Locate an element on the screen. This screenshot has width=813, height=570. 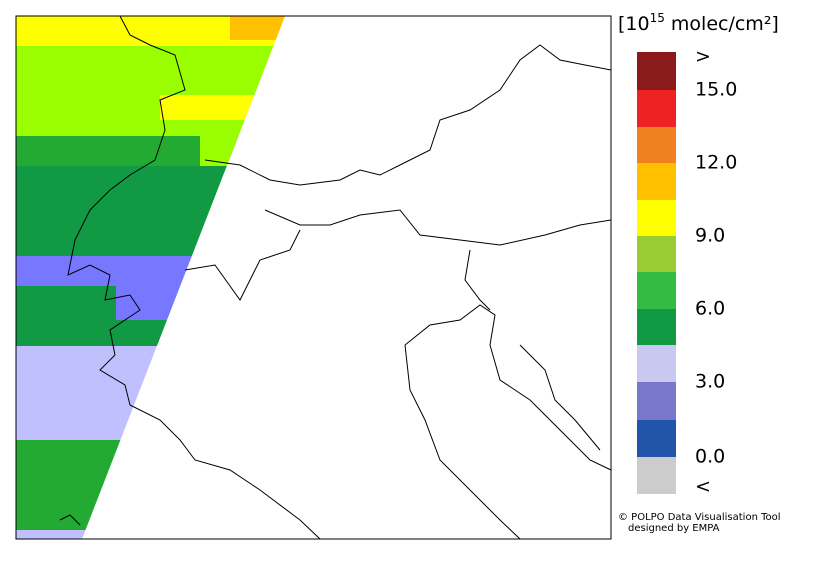
colorbar-label: 9.0 is located at coordinates (710, 236).